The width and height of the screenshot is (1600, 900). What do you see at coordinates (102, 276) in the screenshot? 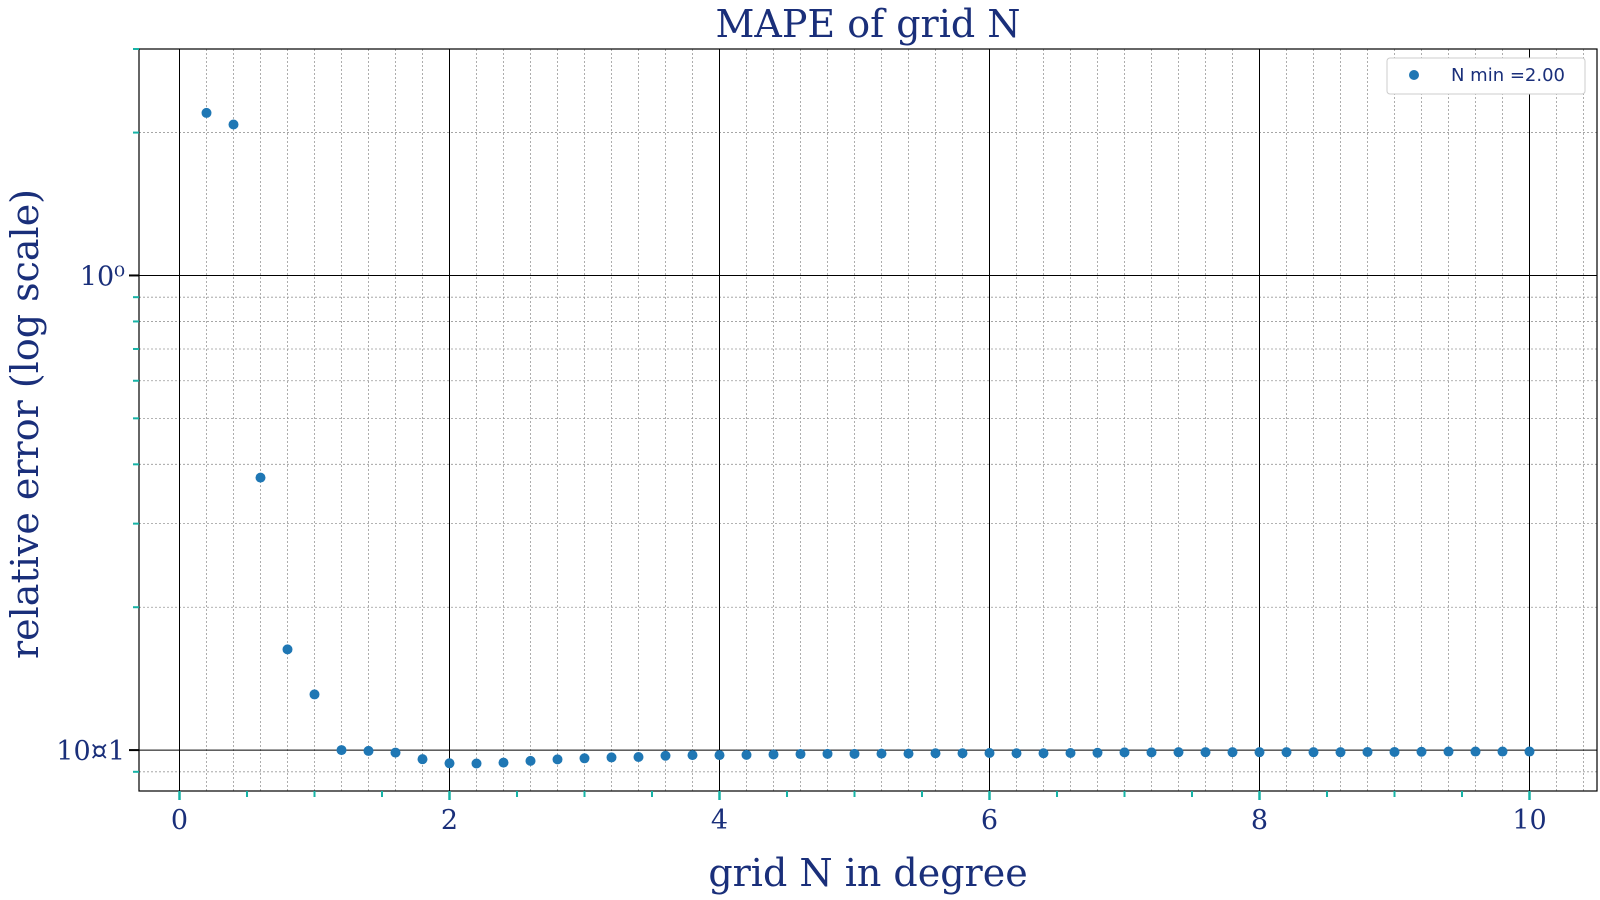
I see `y-tick-label: 10⁰` at bounding box center [102, 276].